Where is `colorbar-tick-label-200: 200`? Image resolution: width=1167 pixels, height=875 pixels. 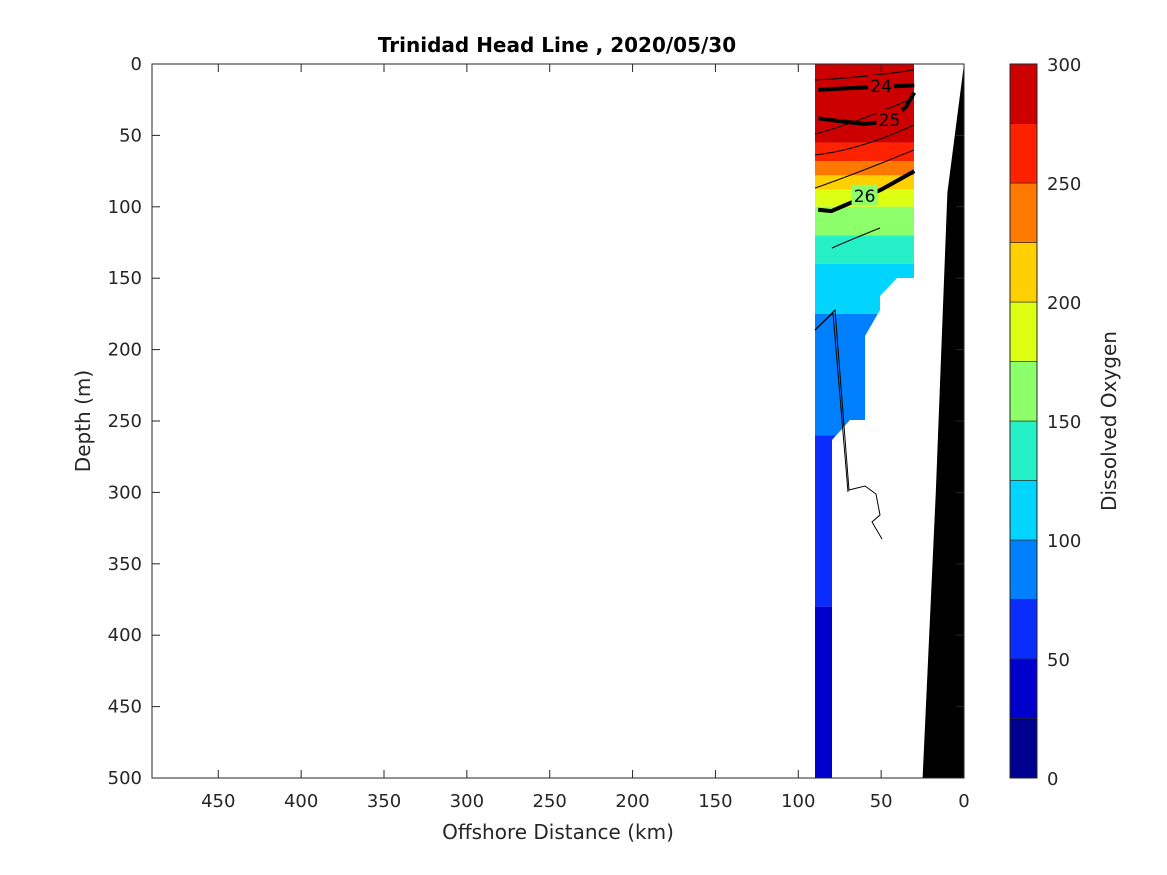
colorbar-tick-label-200: 200 is located at coordinates (1064, 303).